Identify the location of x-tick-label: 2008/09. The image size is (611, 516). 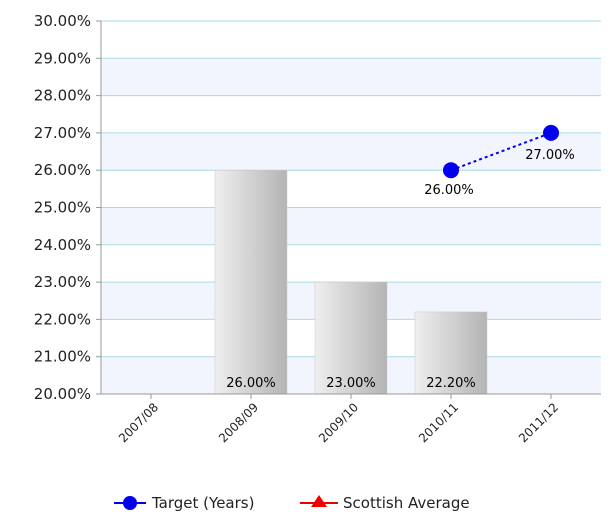
(238, 422).